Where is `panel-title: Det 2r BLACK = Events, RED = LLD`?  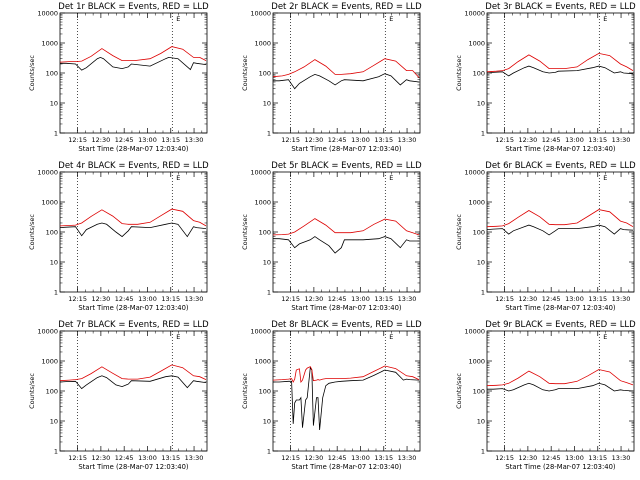
panel-title: Det 2r BLACK = Events, RED = LLD is located at coordinates (346, 7).